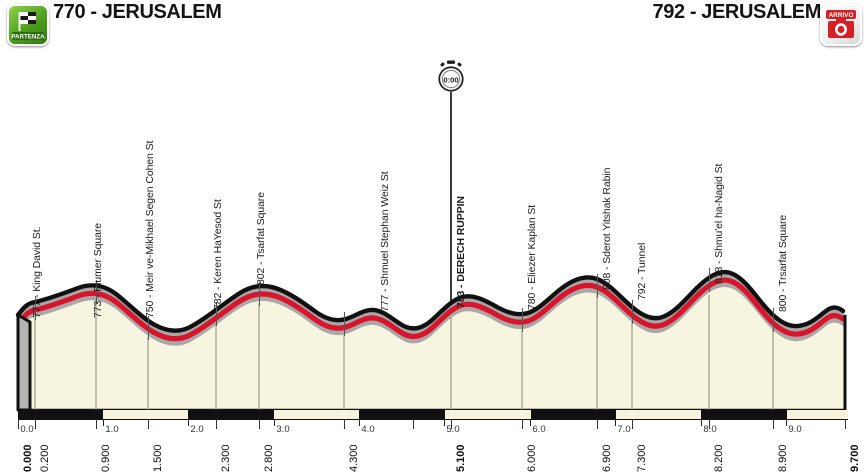  Describe the element at coordinates (642, 271) in the screenshot. I see `point-label-tunnel: 792 - Tunnel` at that location.